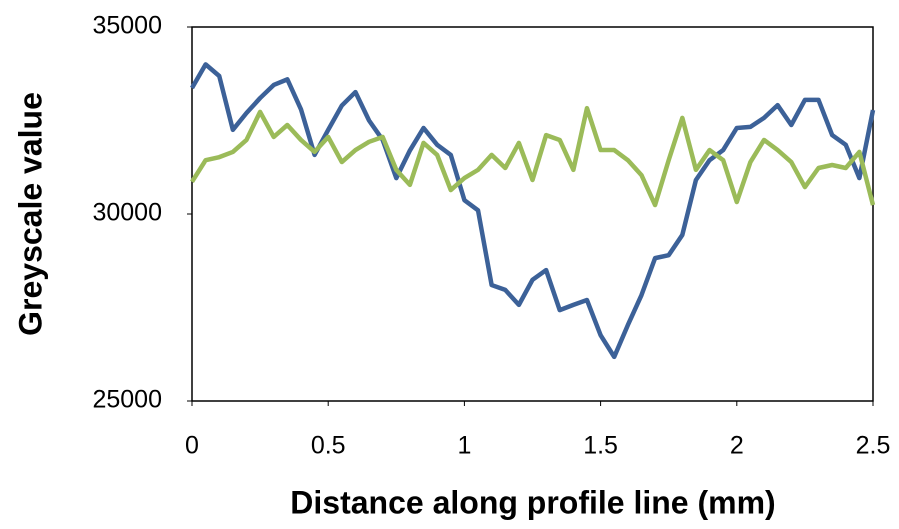 This screenshot has height=529, width=899. Describe the element at coordinates (532, 502) in the screenshot. I see `x-axis-title: Distance along profile line (mm)` at that location.